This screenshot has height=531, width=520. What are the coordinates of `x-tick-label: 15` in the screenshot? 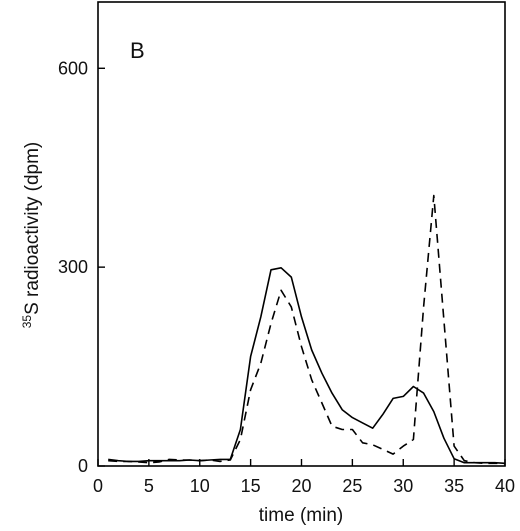 It's located at (251, 486).